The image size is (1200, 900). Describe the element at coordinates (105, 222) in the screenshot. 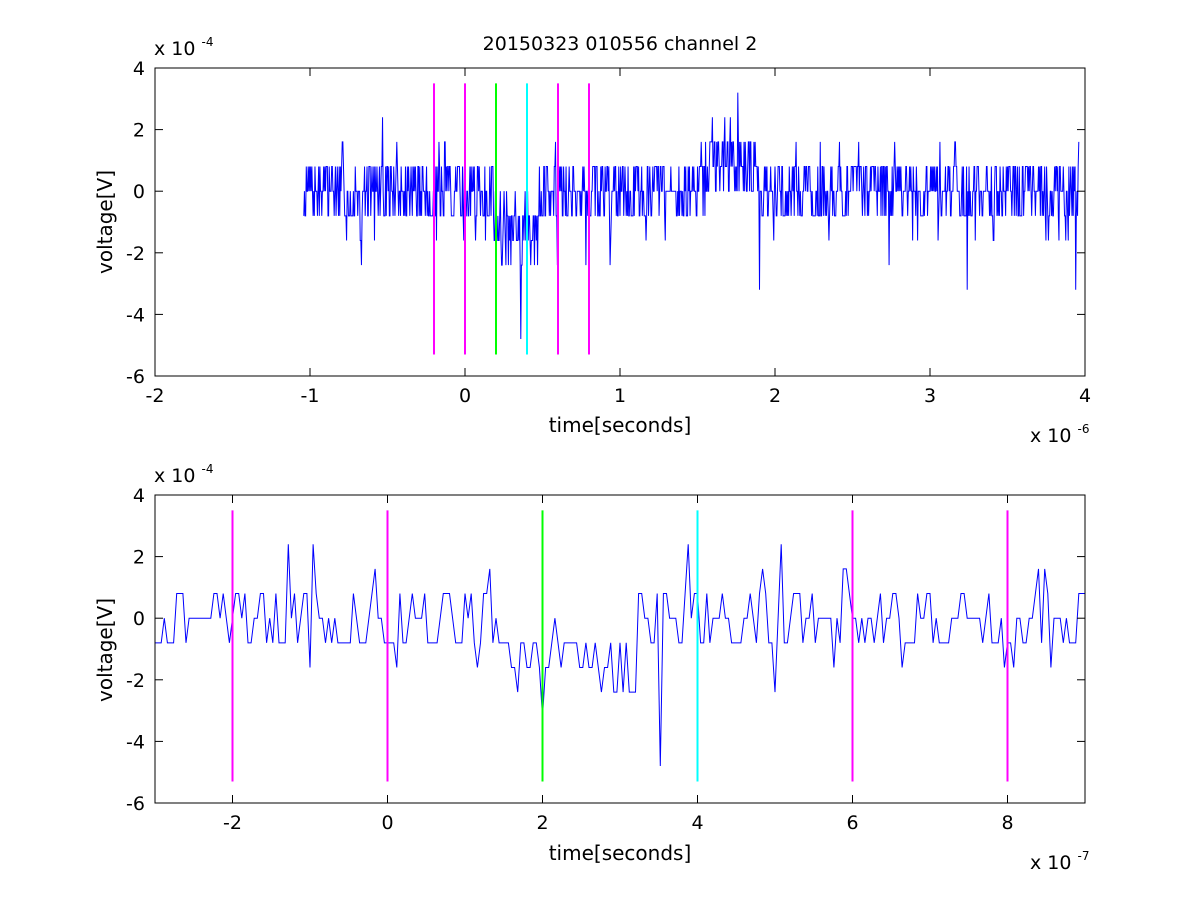

I see `top-y-axis-label: voltage[V]` at that location.